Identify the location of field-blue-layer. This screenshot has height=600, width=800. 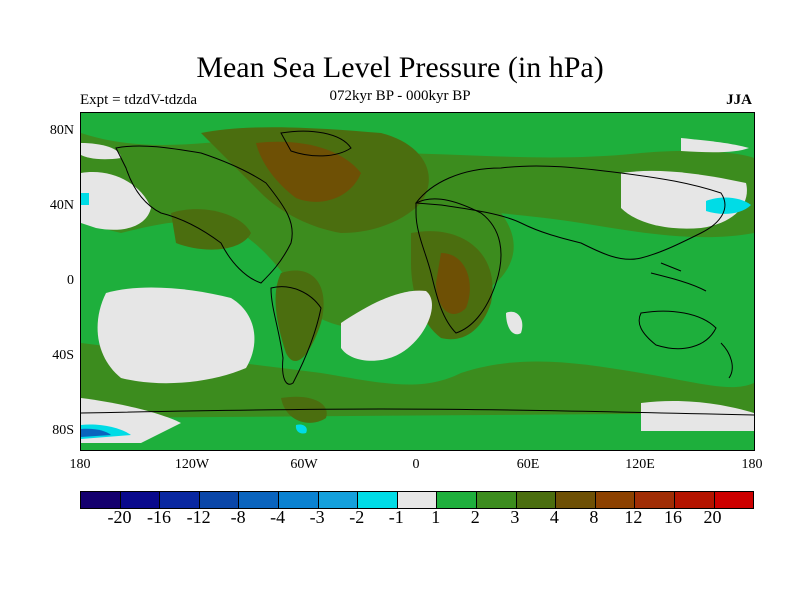
(96, 432).